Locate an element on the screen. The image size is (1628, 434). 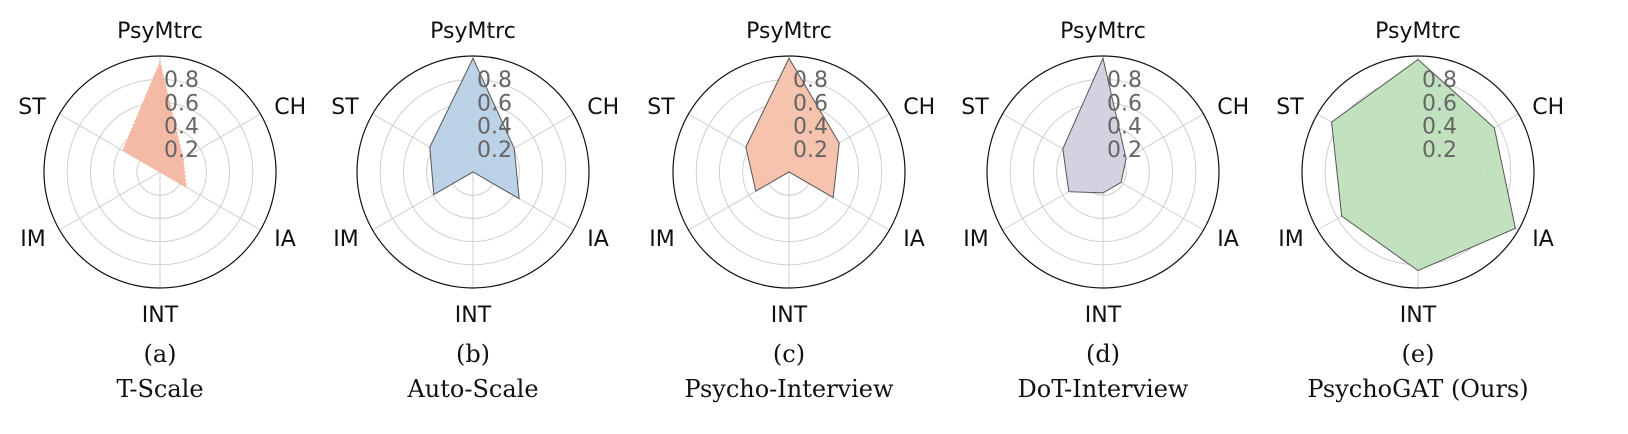
panel-label: (d) is located at coordinates (1103, 354).